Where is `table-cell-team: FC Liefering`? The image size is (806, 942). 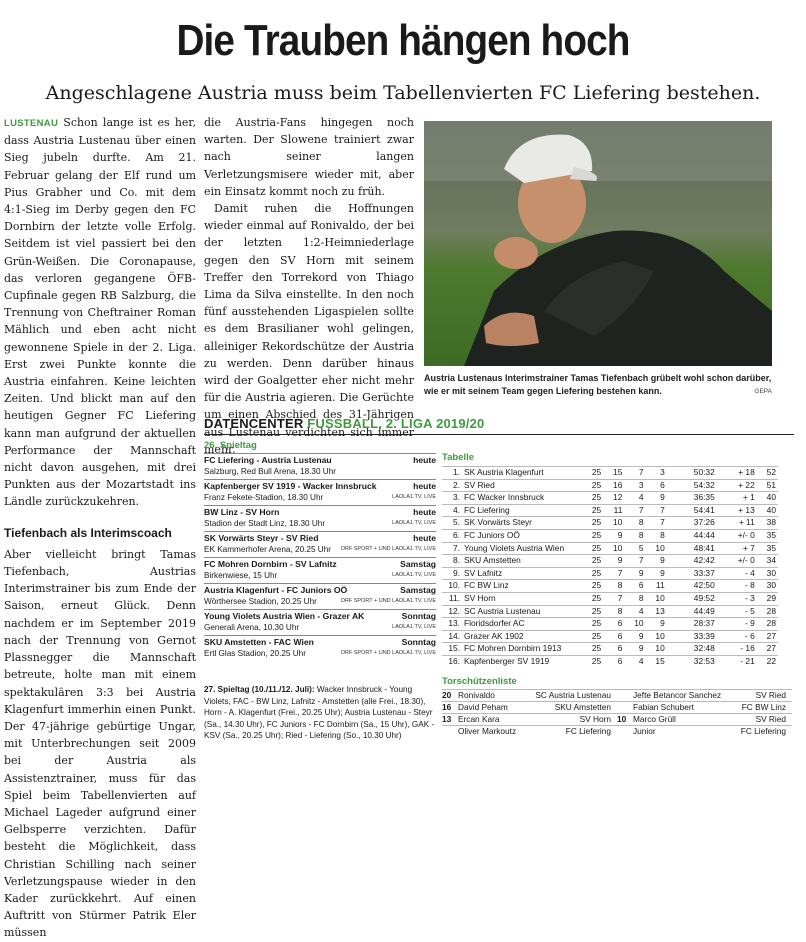 table-cell-team: FC Liefering is located at coordinates (522, 510).